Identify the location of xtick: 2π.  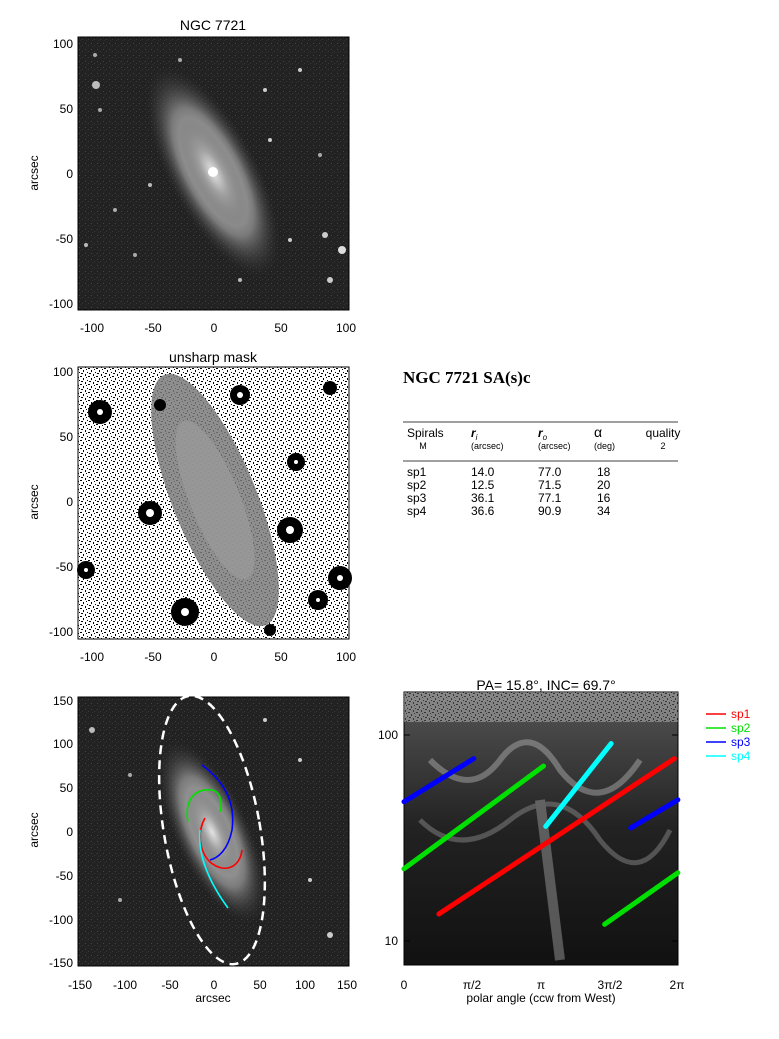
(677, 985).